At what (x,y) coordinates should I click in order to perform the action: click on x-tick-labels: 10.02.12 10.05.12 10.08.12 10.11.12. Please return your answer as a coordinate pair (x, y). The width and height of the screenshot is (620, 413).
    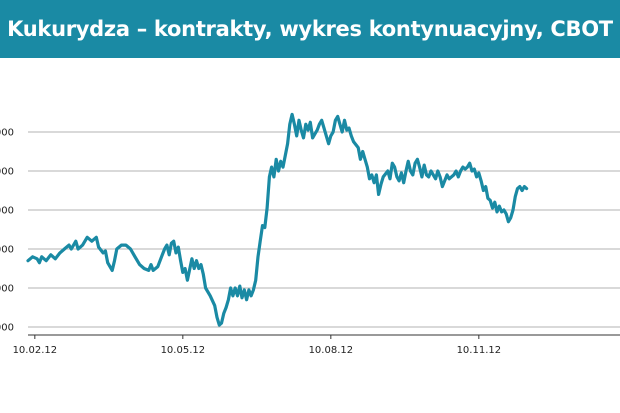
    Looking at the image, I should click on (257, 345).